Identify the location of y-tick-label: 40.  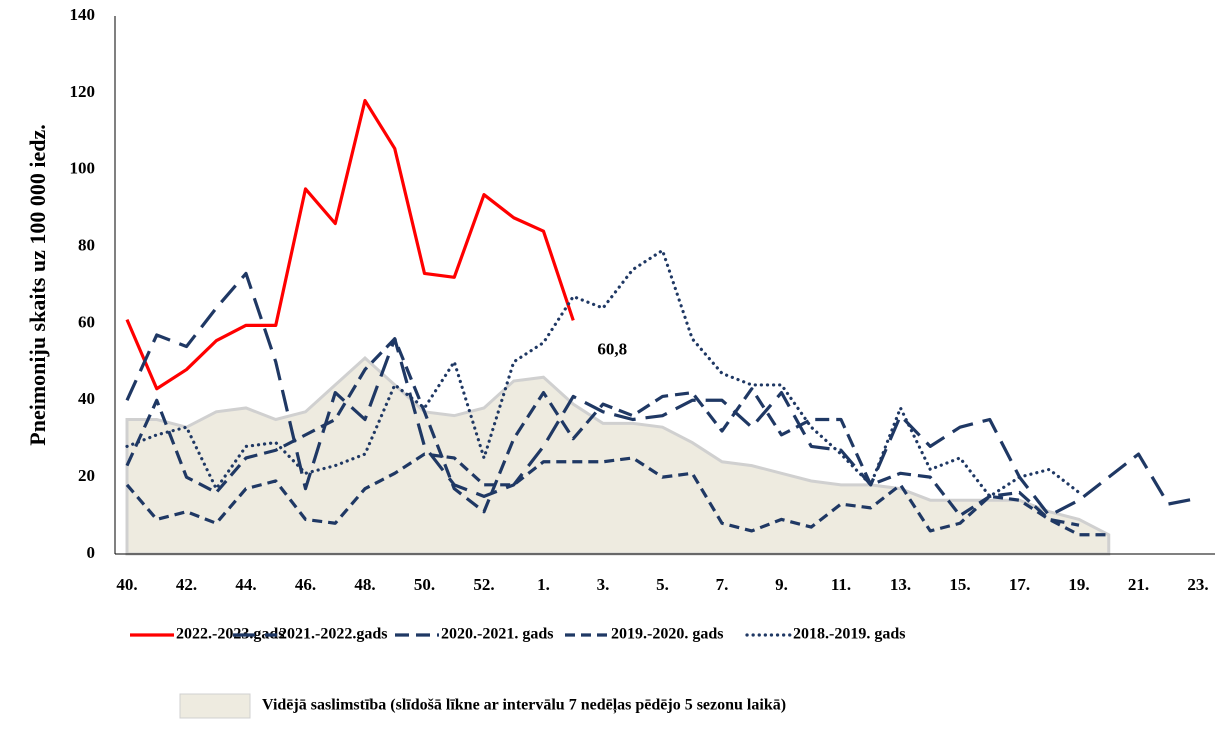
(86, 398).